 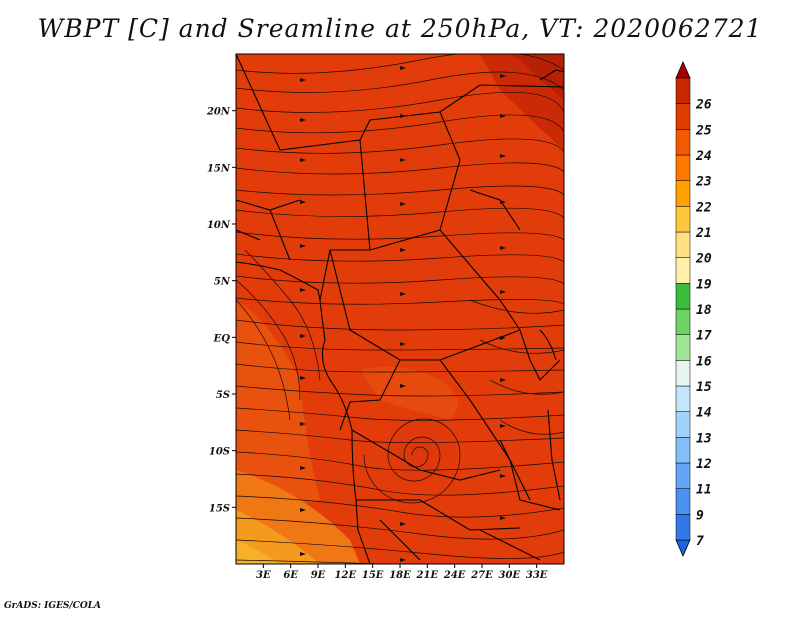 I want to click on colorbar-label: 15, so click(x=704, y=387).